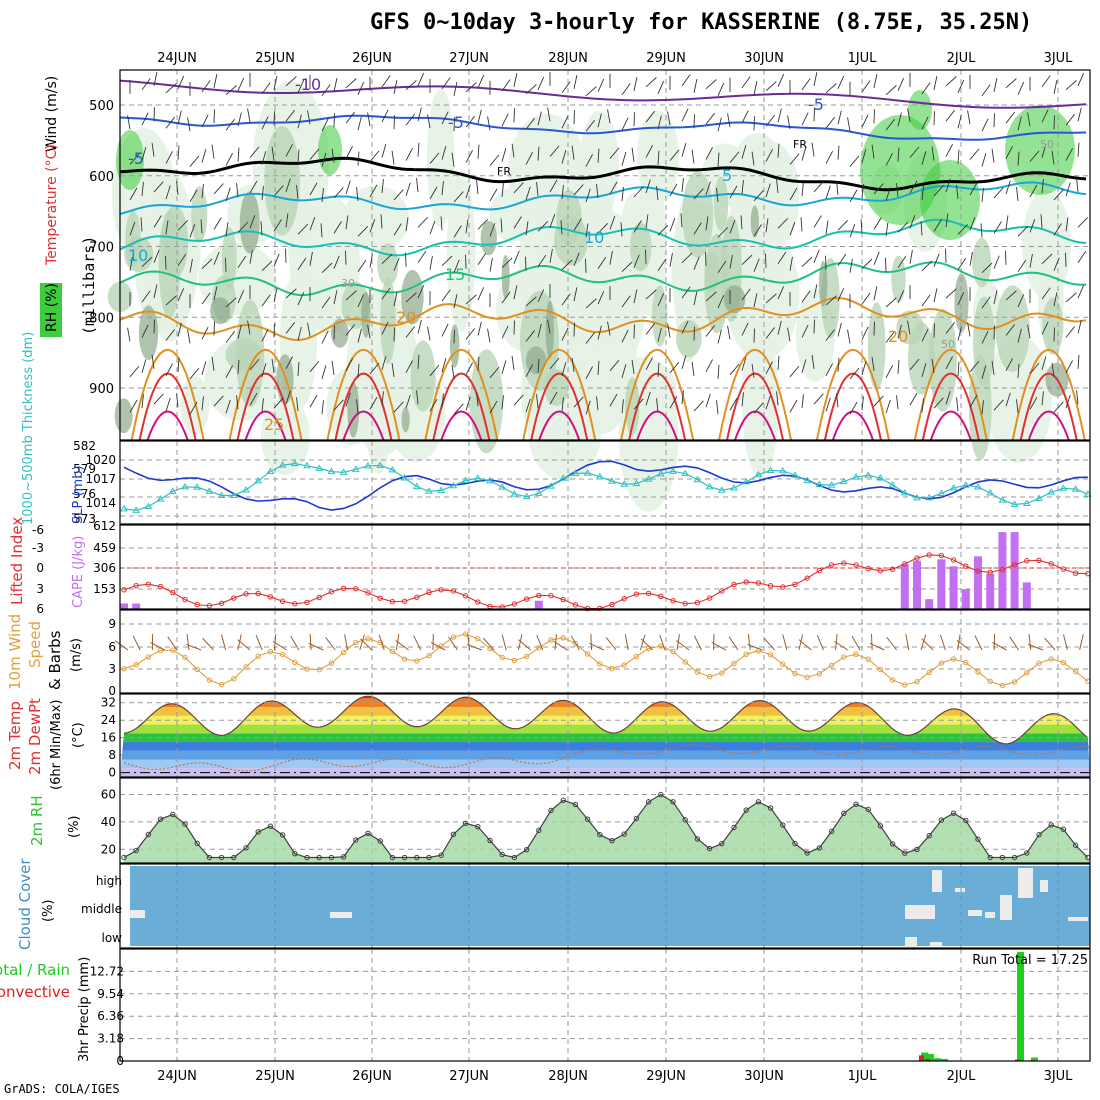 The image size is (1100, 1100). Describe the element at coordinates (250, 354) in the screenshot. I see `rh-shade-mid` at that location.